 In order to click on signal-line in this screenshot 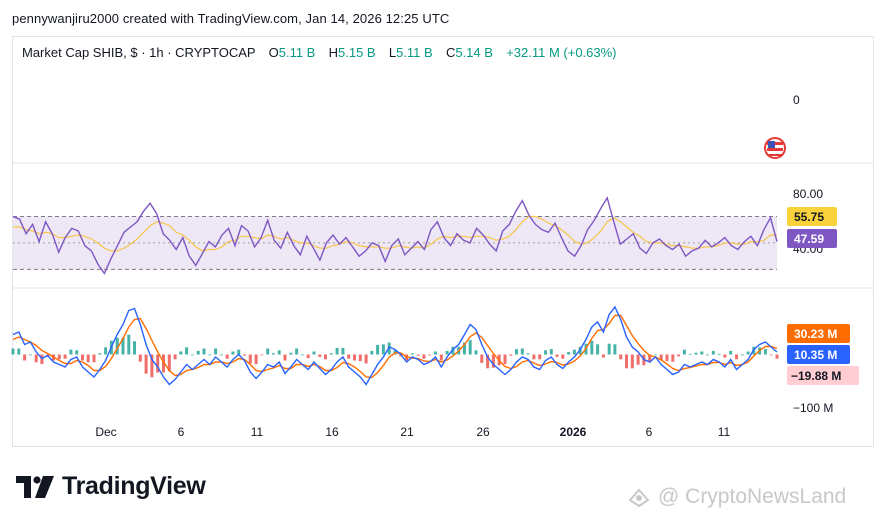, I will do `click(395, 346)`.